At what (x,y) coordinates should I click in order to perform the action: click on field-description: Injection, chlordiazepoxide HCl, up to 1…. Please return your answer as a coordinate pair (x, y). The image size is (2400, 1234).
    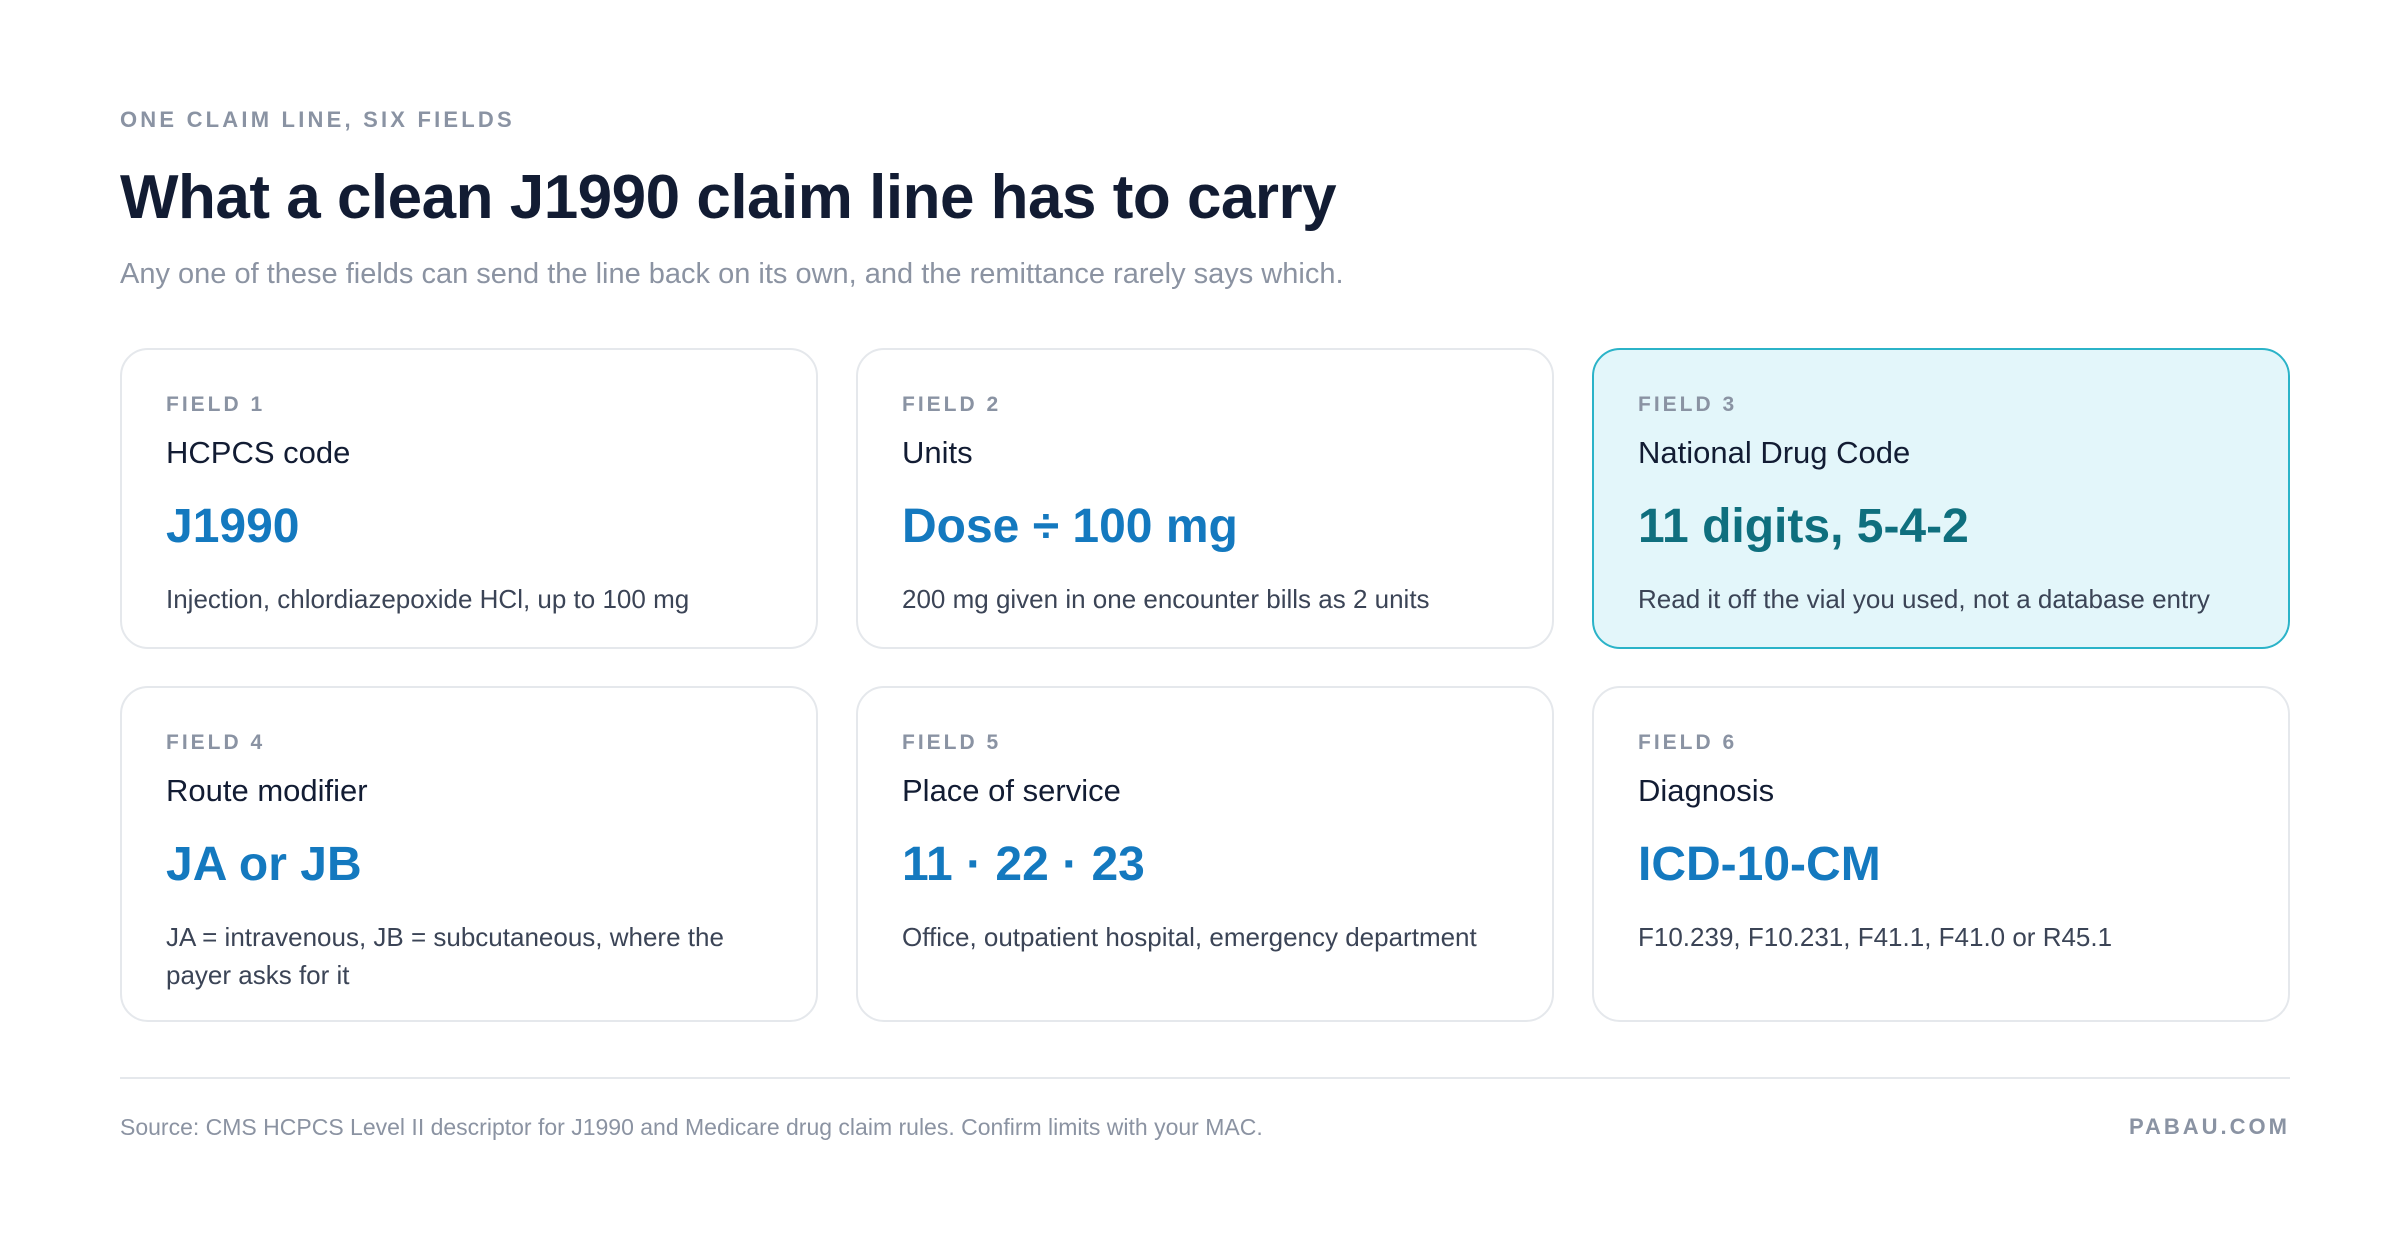
    Looking at the image, I should click on (428, 599).